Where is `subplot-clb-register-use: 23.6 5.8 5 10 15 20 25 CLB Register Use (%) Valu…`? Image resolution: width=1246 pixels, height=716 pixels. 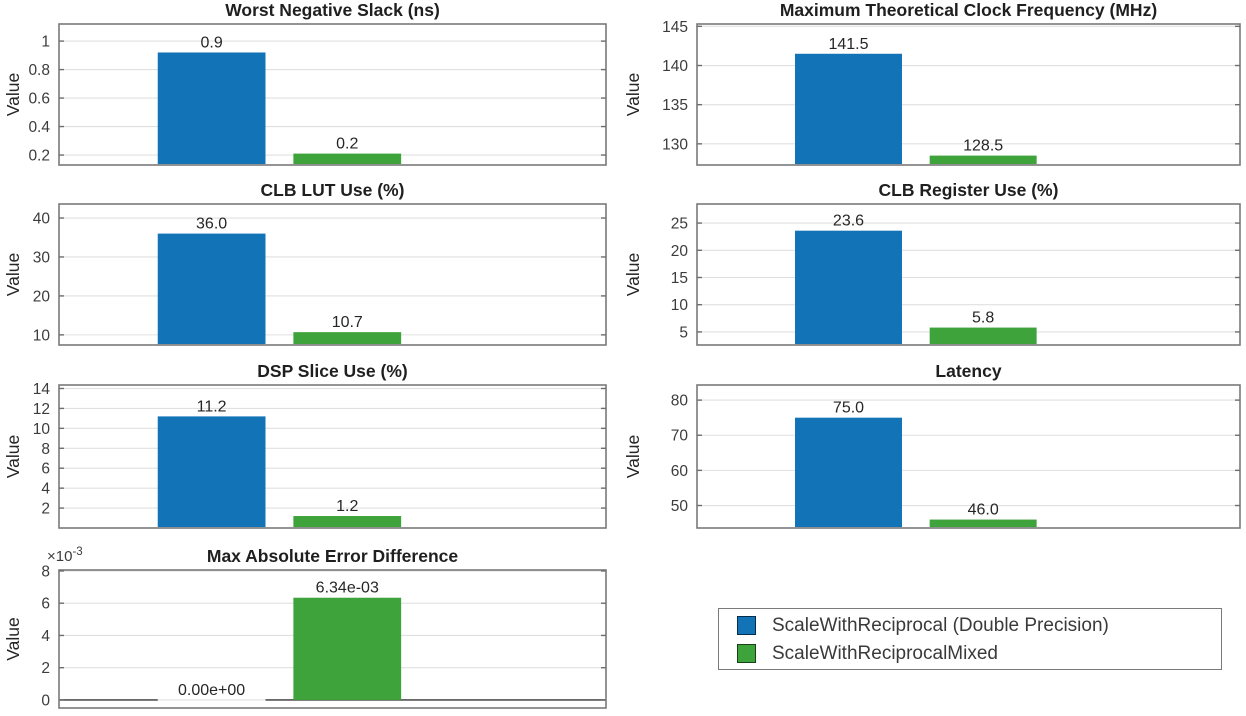 subplot-clb-register-use: 23.6 5.8 5 10 15 20 25 CLB Register Use (%) Valu… is located at coordinates (933, 270).